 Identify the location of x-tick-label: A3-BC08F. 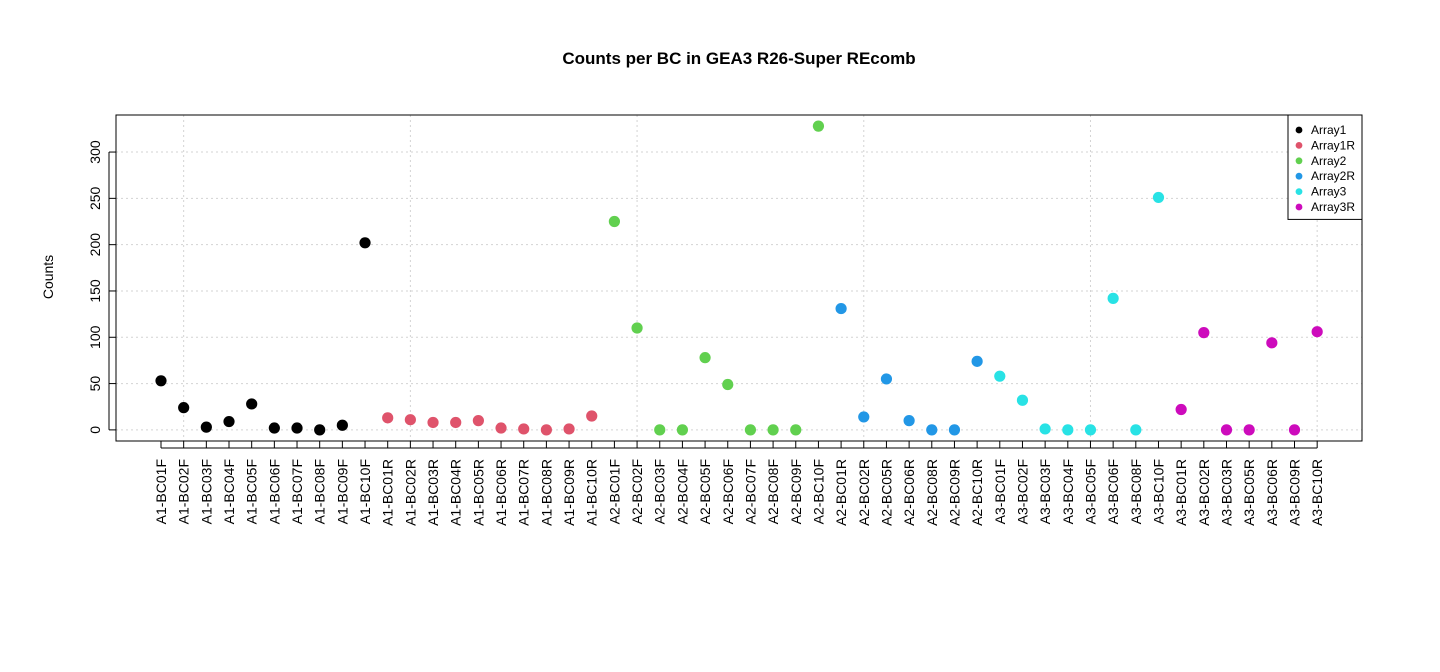
(1136, 491).